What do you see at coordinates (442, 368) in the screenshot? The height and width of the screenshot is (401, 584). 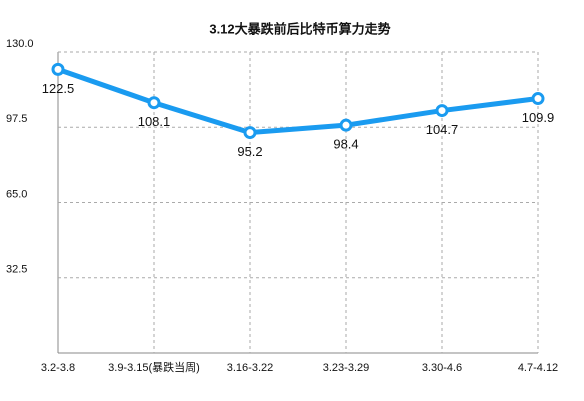 I see `x-tick-label: 3.30-4.6` at bounding box center [442, 368].